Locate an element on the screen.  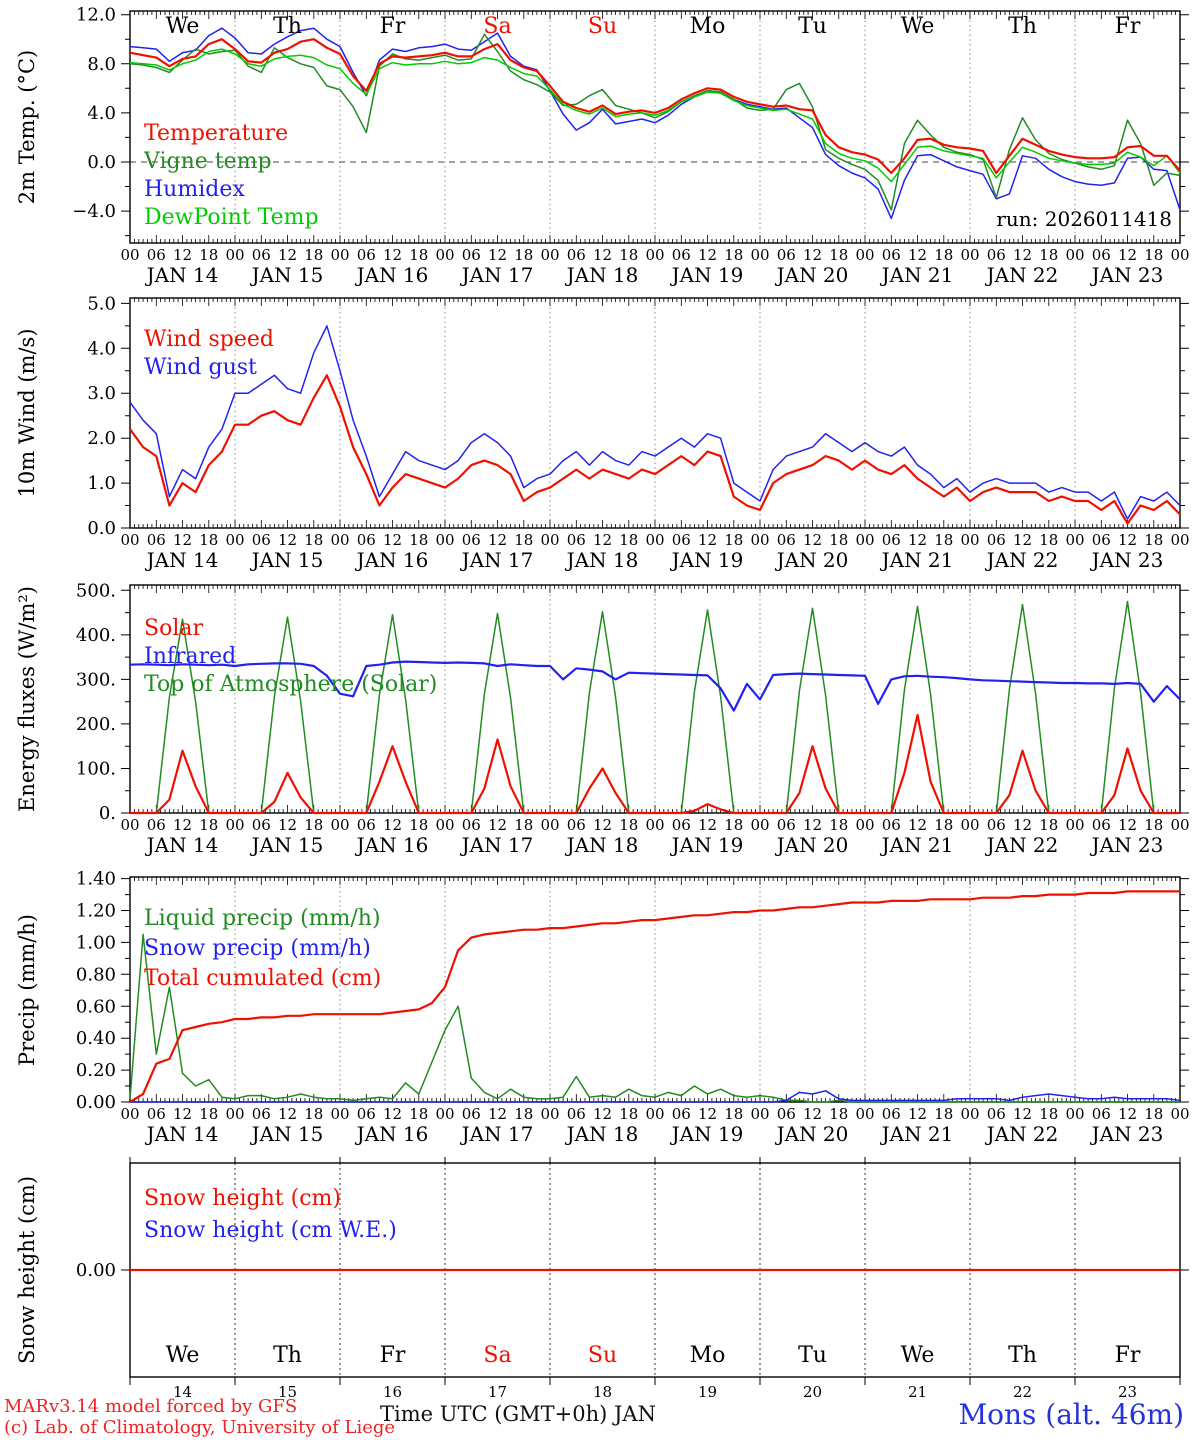
date-label: JAN 18 is located at coordinates (602, 560).